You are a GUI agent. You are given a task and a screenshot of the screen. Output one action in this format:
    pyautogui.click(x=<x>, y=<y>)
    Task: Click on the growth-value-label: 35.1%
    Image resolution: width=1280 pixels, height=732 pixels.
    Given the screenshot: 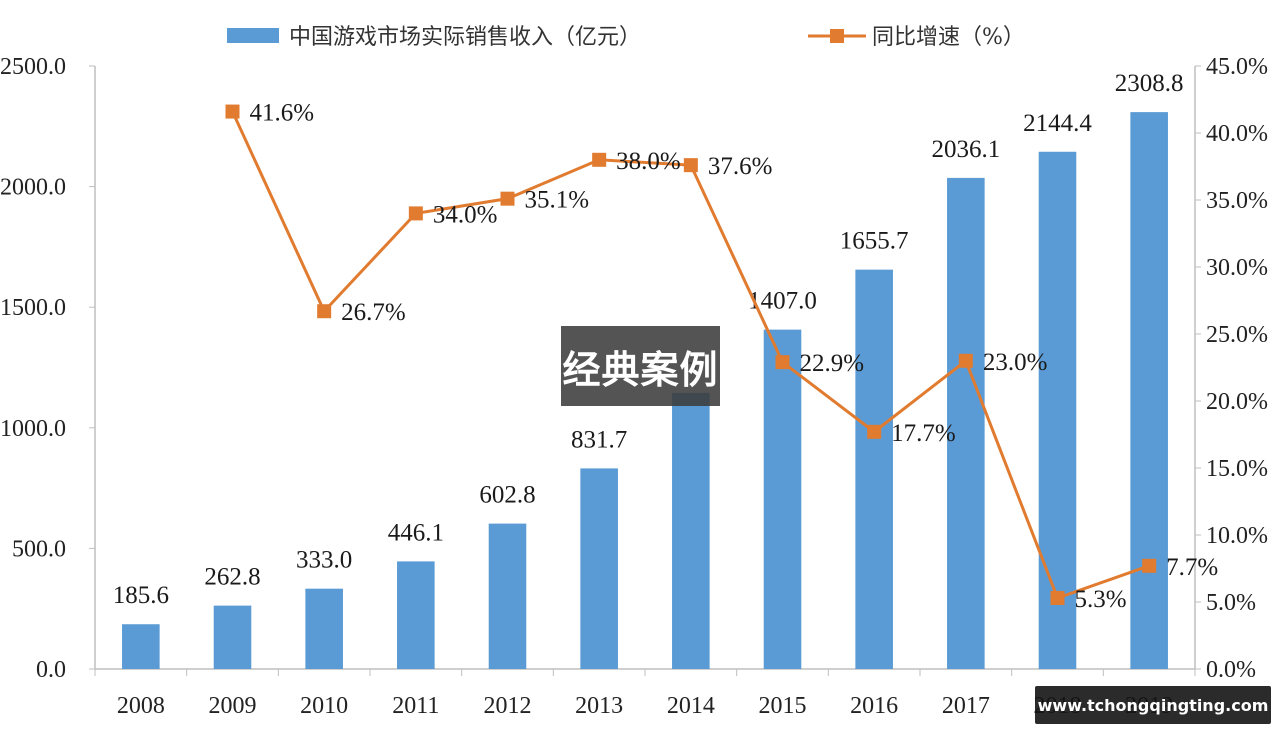 What is the action you would take?
    pyautogui.click(x=557, y=200)
    